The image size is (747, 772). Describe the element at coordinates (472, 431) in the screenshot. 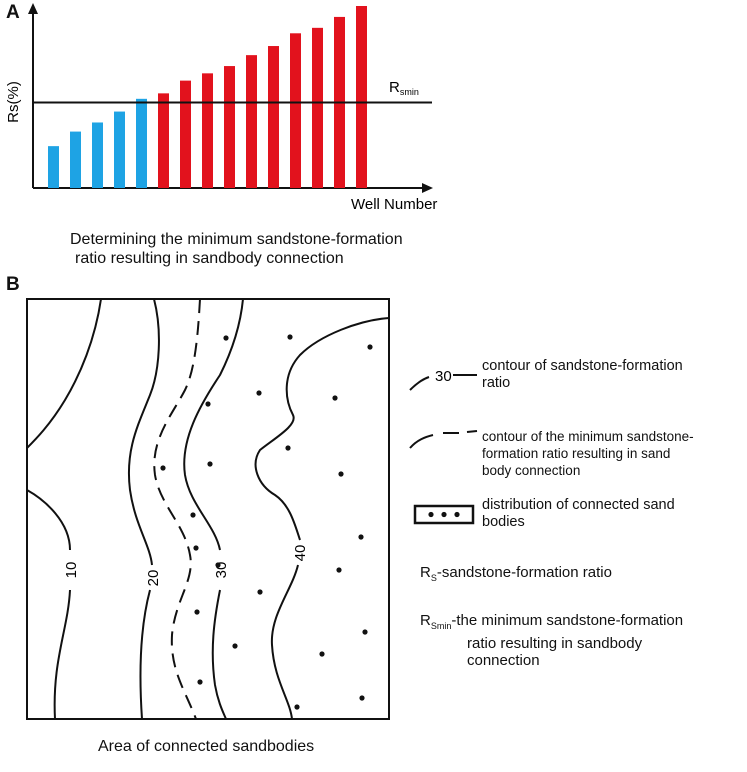

I see `legend-dashed-sample-c` at that location.